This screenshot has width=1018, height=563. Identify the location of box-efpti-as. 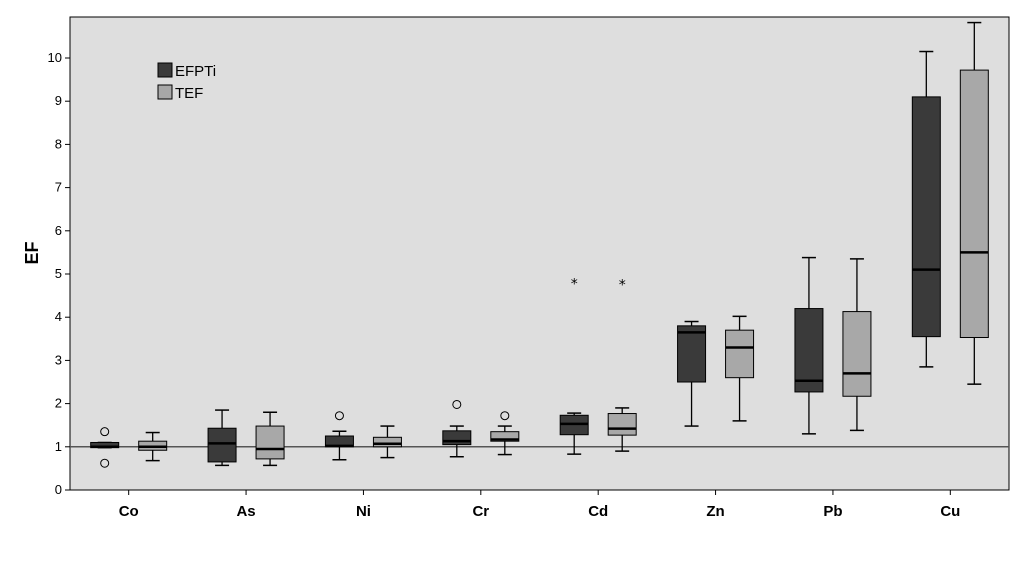
(222, 438).